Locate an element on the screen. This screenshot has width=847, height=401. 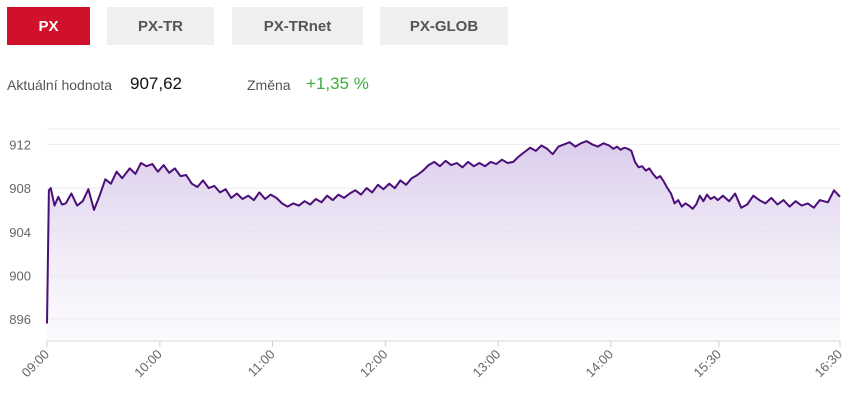
tab-px: PX is located at coordinates (48, 26).